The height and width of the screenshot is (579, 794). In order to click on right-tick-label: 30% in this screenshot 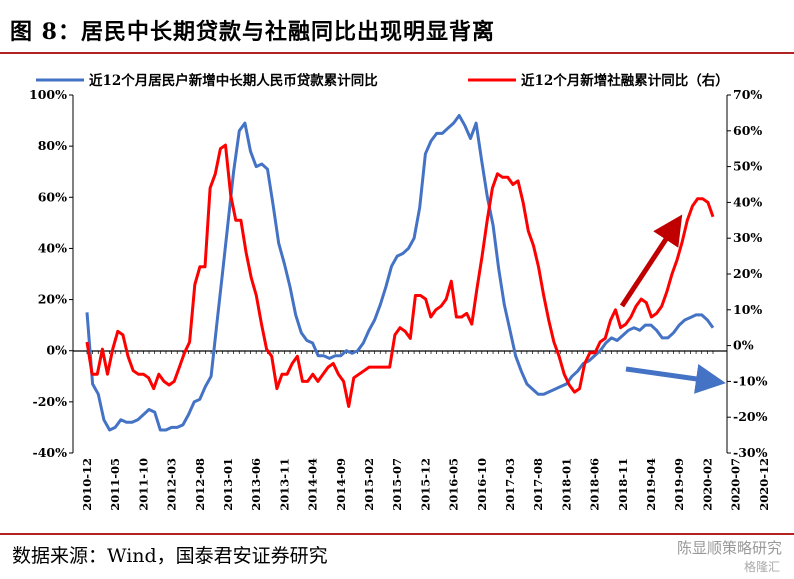, I will do `click(747, 237)`.